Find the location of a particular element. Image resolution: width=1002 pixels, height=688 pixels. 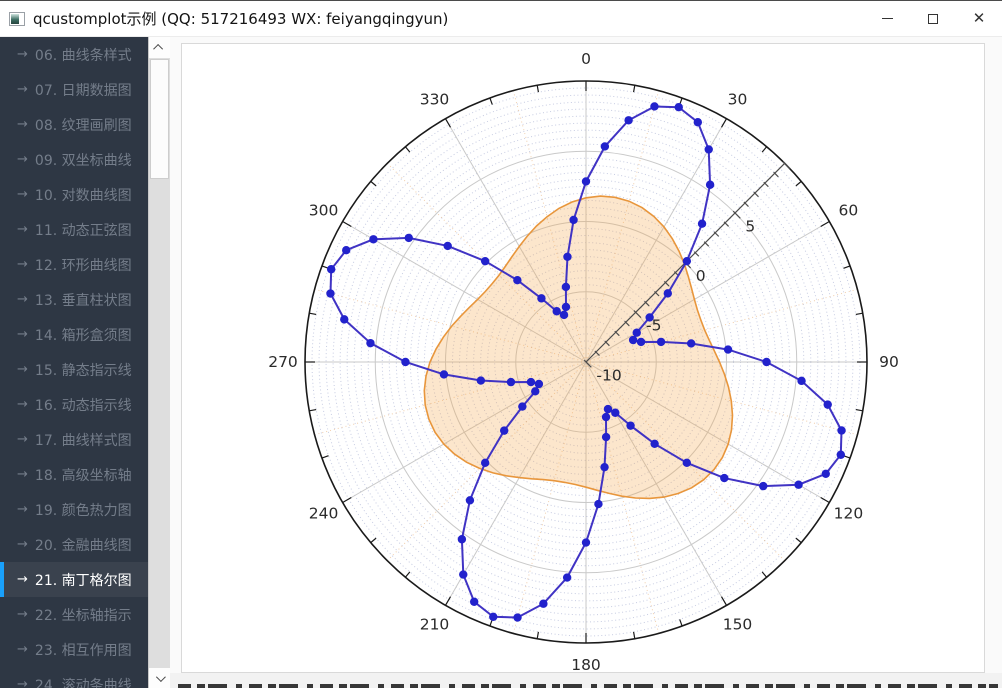

app-icon is located at coordinates (17, 18).